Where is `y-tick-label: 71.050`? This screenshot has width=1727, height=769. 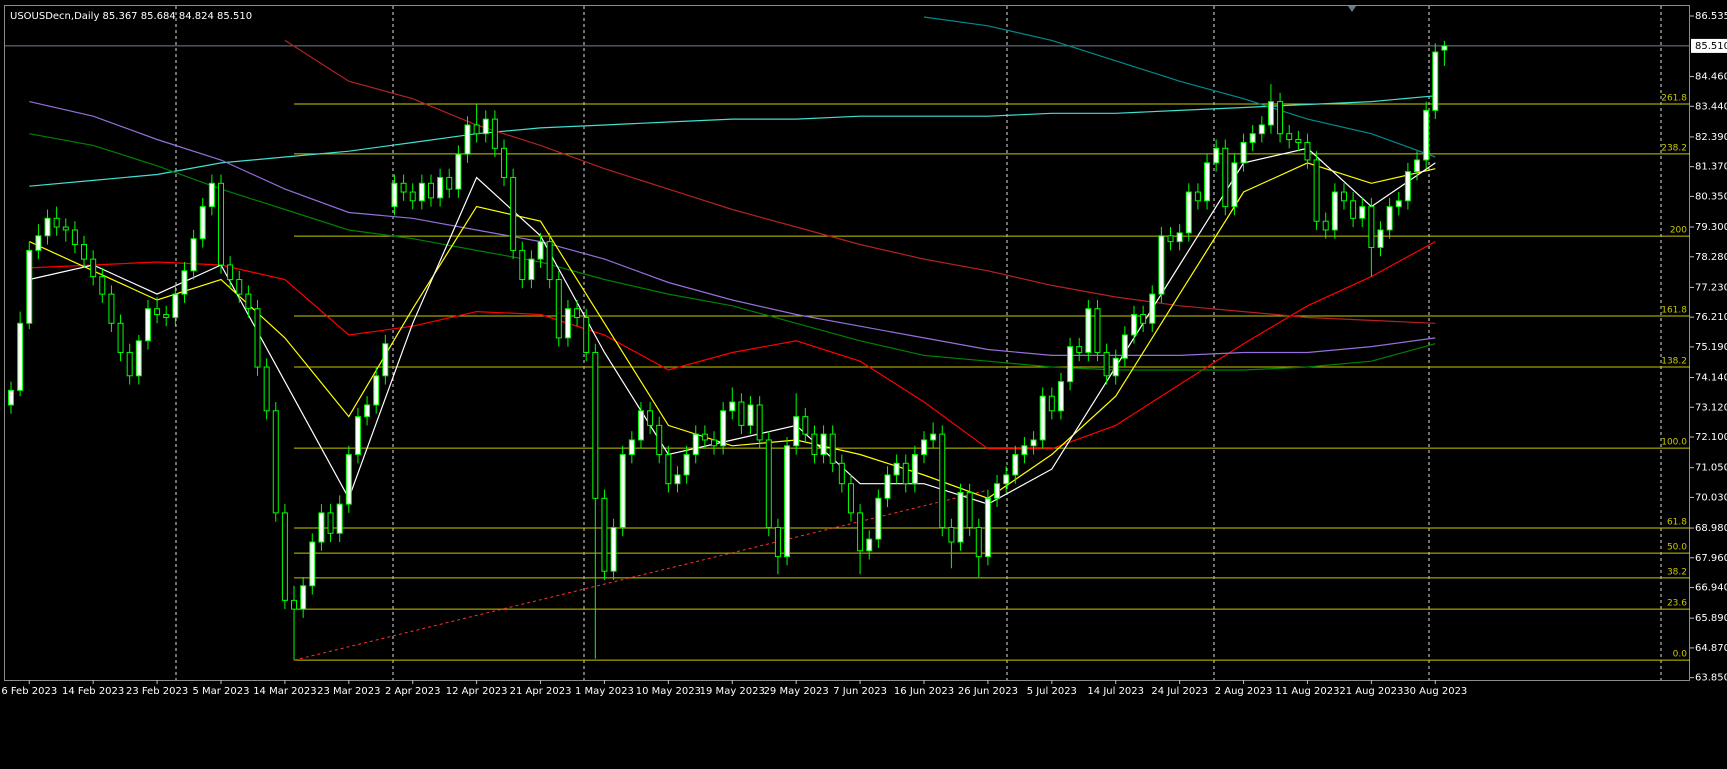 y-tick-label: 71.050 is located at coordinates (1711, 468).